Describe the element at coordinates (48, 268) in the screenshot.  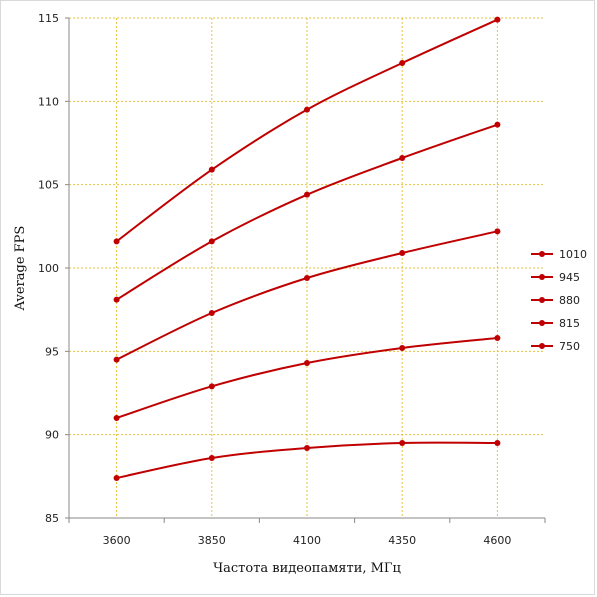
I see `y-tick-label: 100` at that location.